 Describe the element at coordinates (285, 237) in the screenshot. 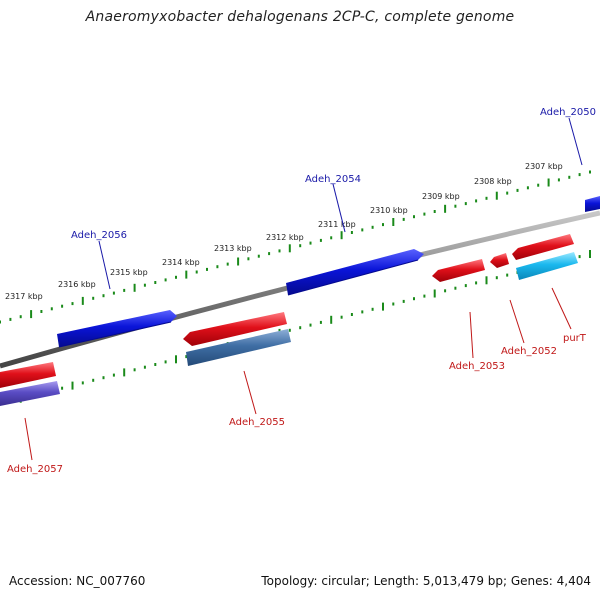

I see `scale-label-2312: 2312 kbp` at that location.